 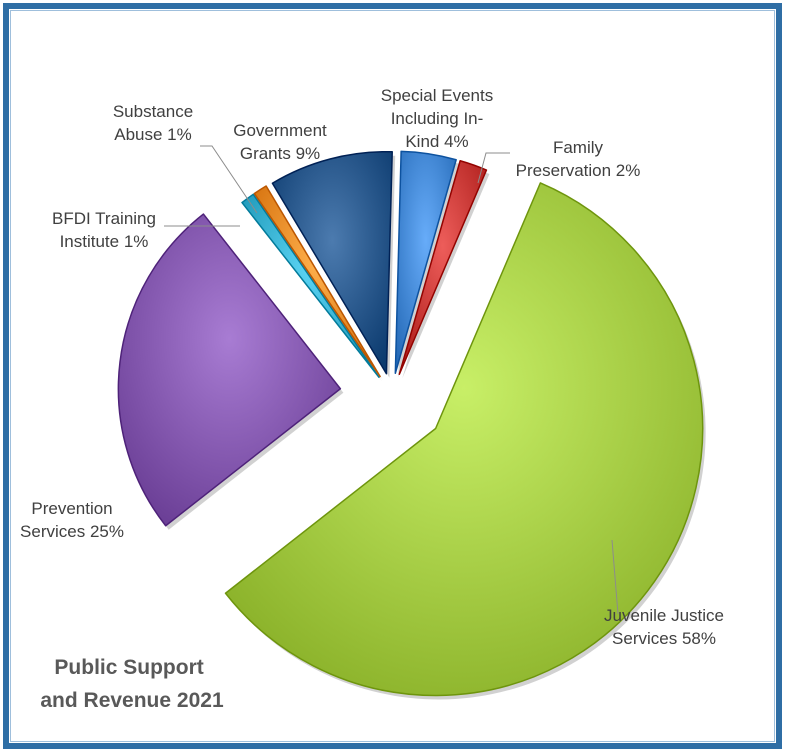 I want to click on slice-label-line: Including In-, so click(x=437, y=118).